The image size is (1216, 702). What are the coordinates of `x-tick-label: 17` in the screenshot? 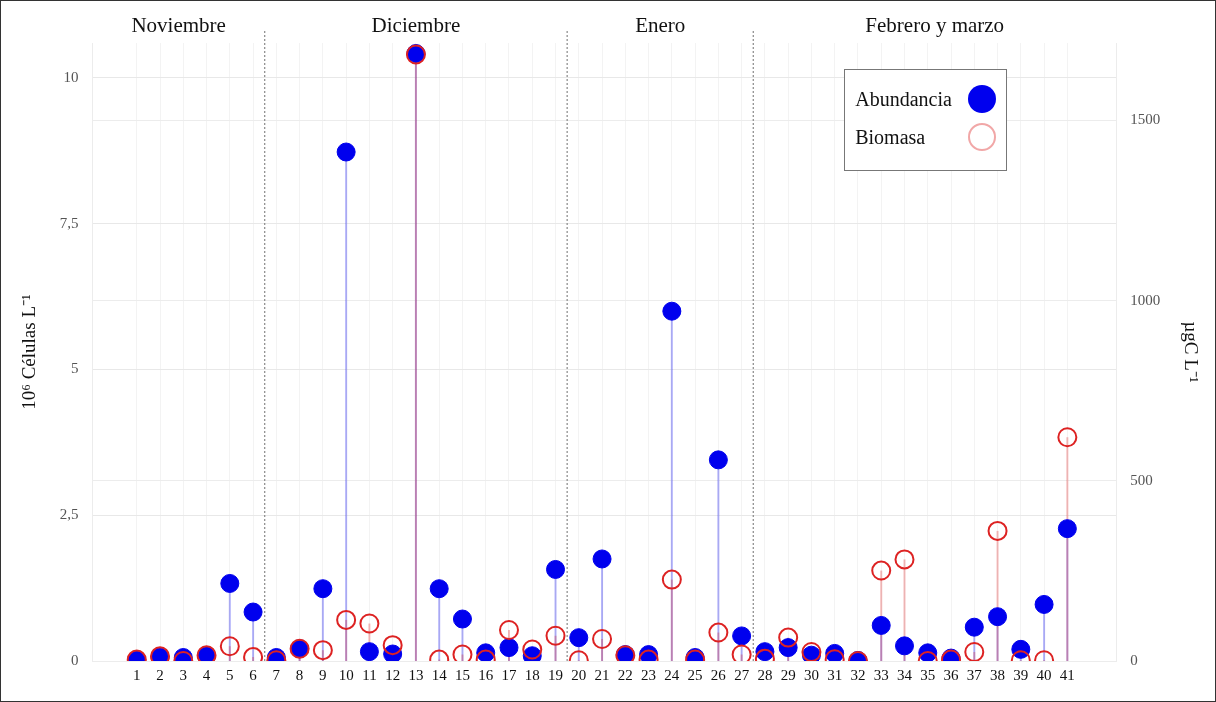 It's located at (509, 674).